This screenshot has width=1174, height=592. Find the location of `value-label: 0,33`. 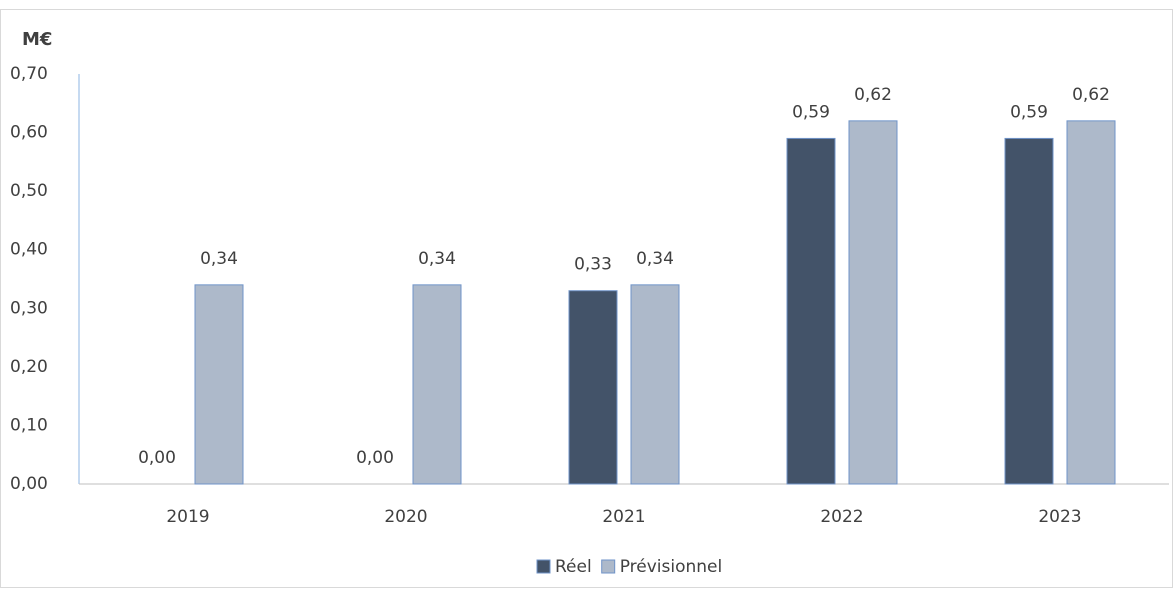

value-label: 0,33 is located at coordinates (593, 265).